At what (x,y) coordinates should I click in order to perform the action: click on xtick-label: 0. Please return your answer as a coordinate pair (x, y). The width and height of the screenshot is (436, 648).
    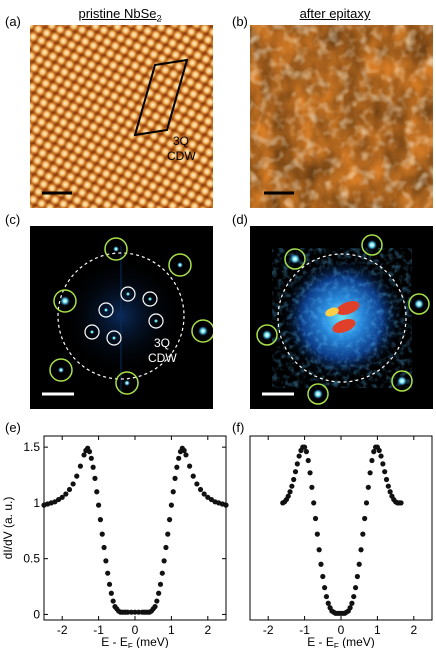
    Looking at the image, I should click on (341, 630).